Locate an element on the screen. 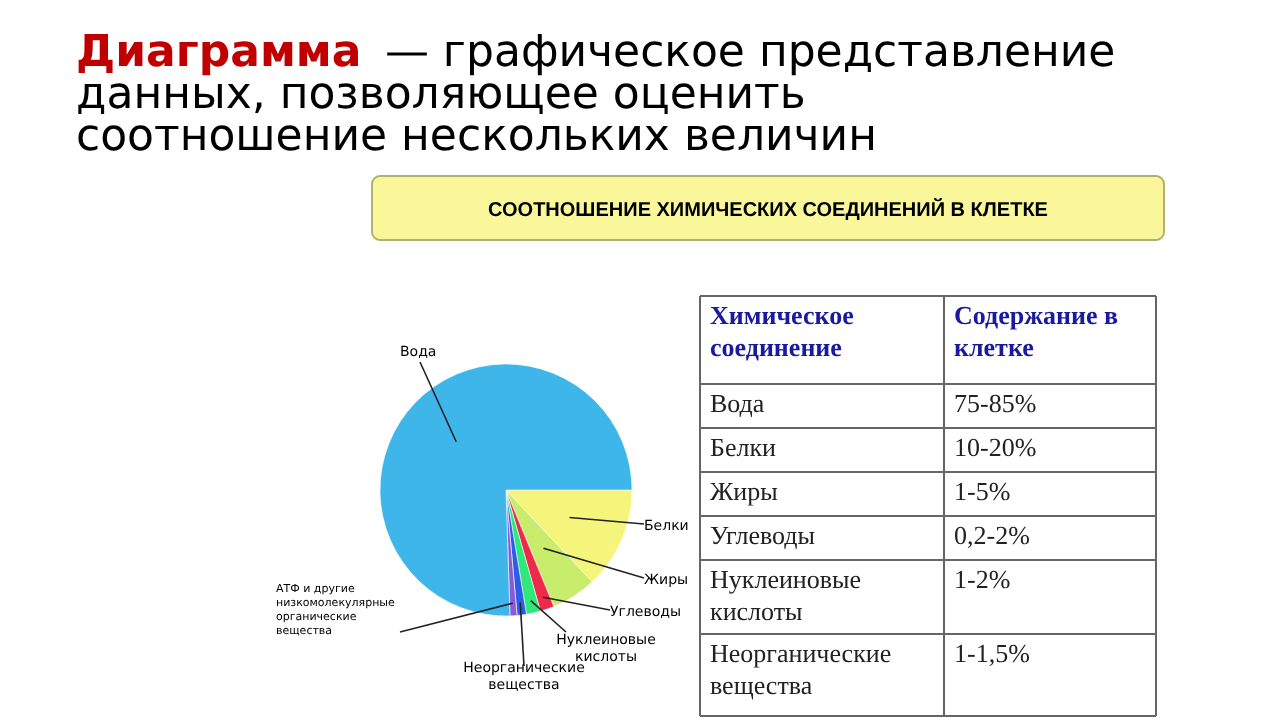  text: Жиры is located at coordinates (744, 491).